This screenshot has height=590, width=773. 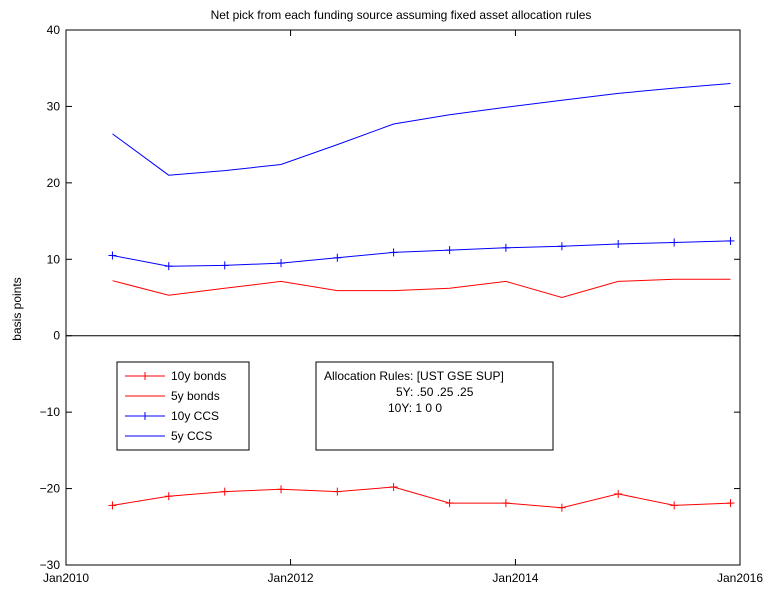 I want to click on annotation-line: Allocation Rules: [UST GSE SUP], so click(x=414, y=376).